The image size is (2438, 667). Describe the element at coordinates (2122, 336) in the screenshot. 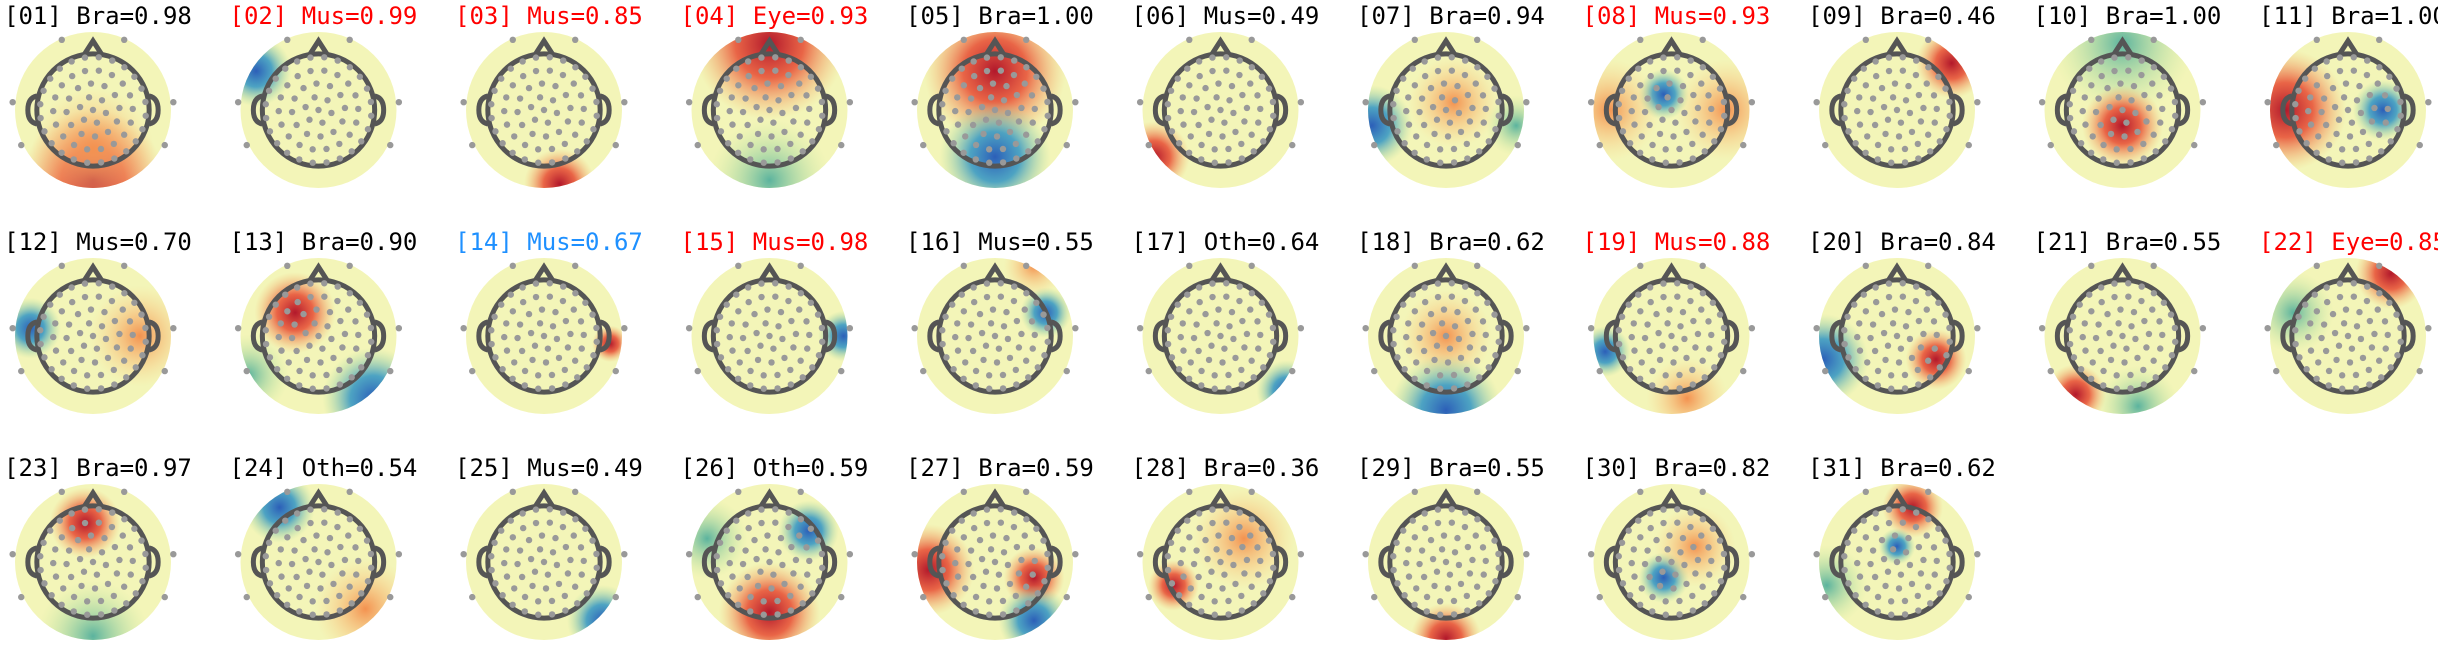

I see `head-outline` at that location.